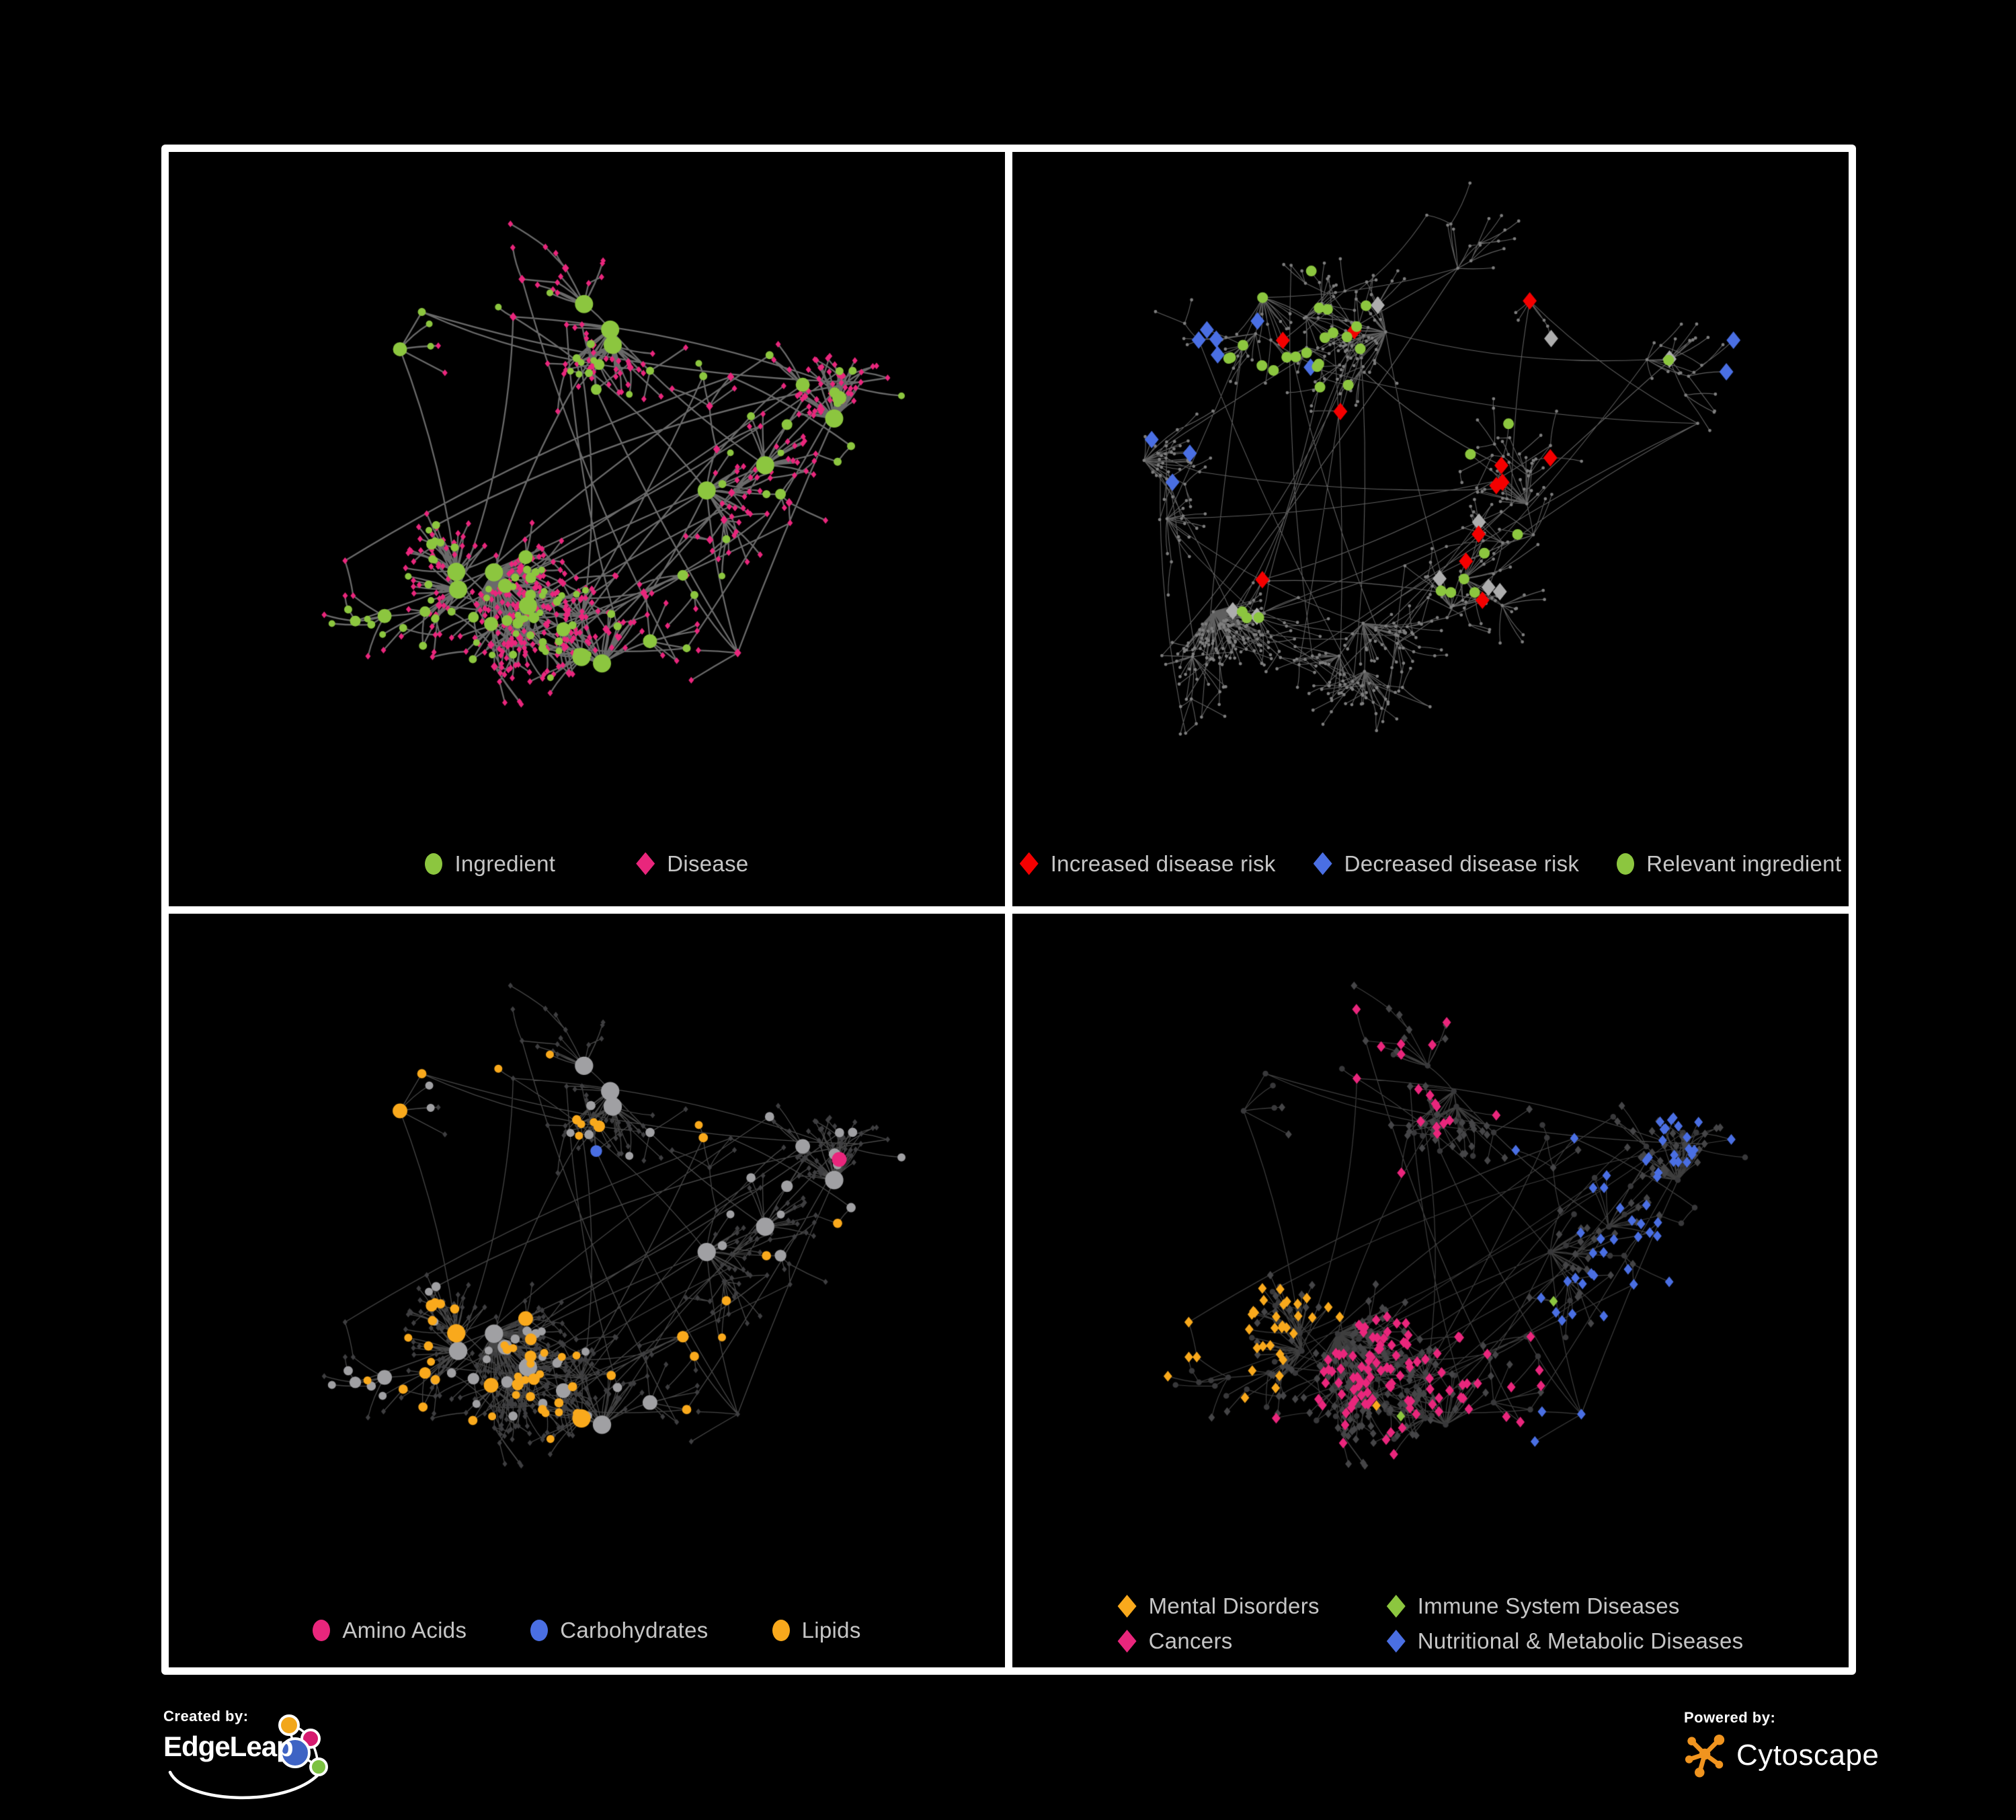 This screenshot has height=1820, width=2016. I want to click on legend-item-decreased-risk: Decreased disease risk, so click(1446, 863).